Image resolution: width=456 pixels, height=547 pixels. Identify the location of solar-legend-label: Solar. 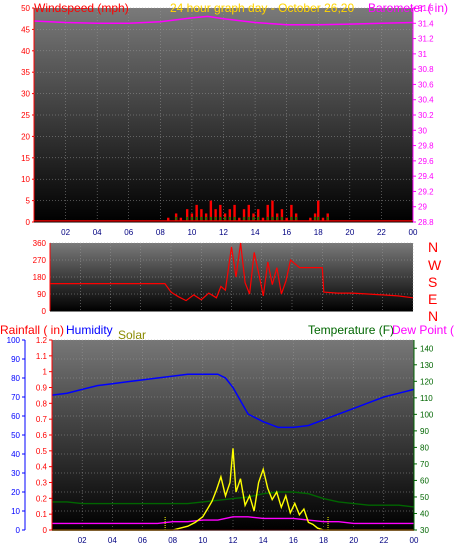
(132, 335).